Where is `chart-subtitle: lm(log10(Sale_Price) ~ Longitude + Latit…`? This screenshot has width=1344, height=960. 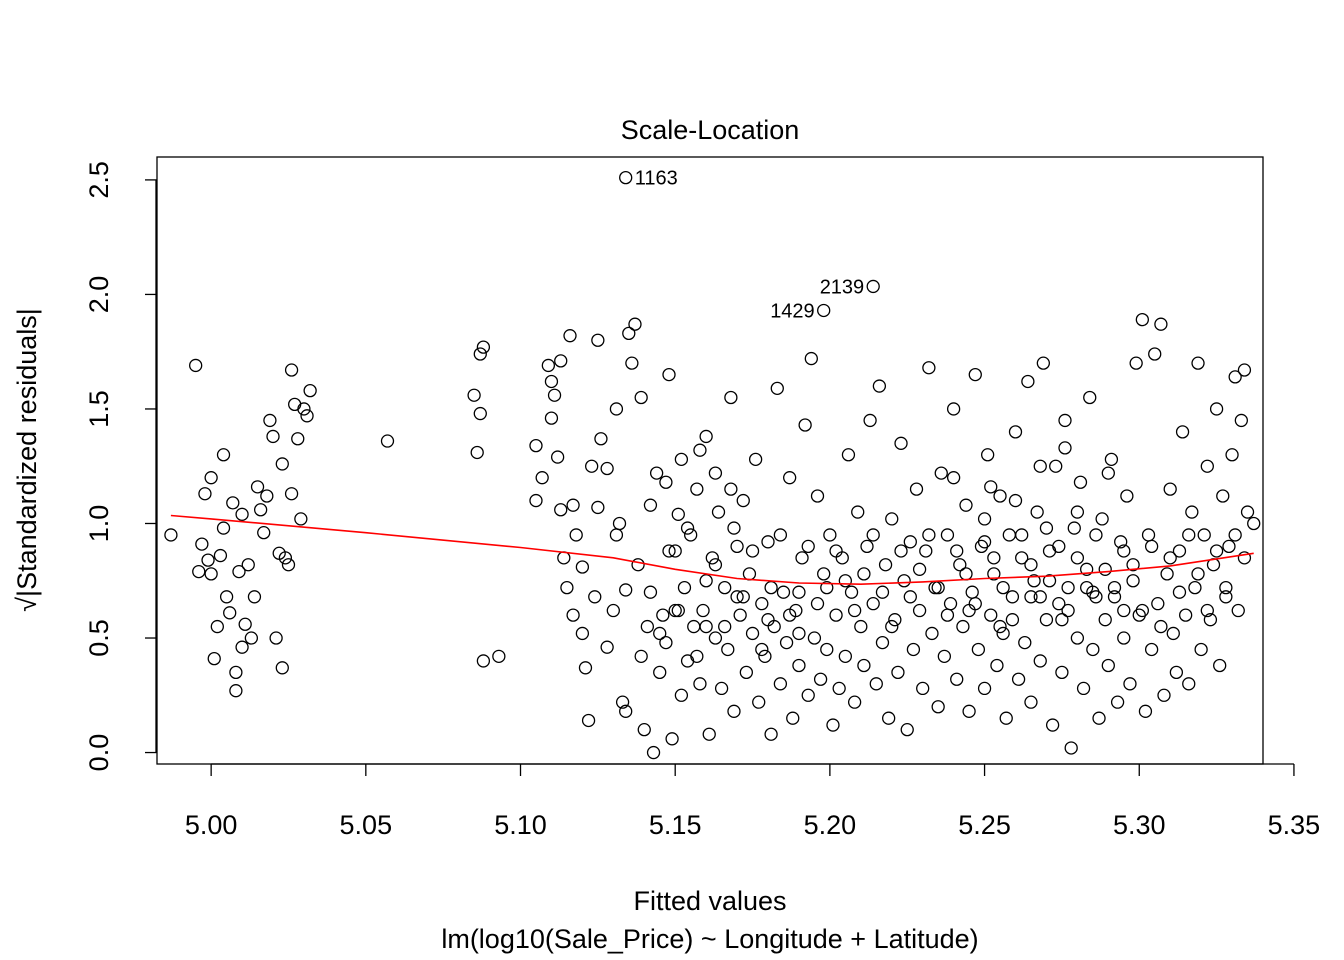 chart-subtitle: lm(log10(Sale_Price) ~ Longitude + Latit… is located at coordinates (709, 939).